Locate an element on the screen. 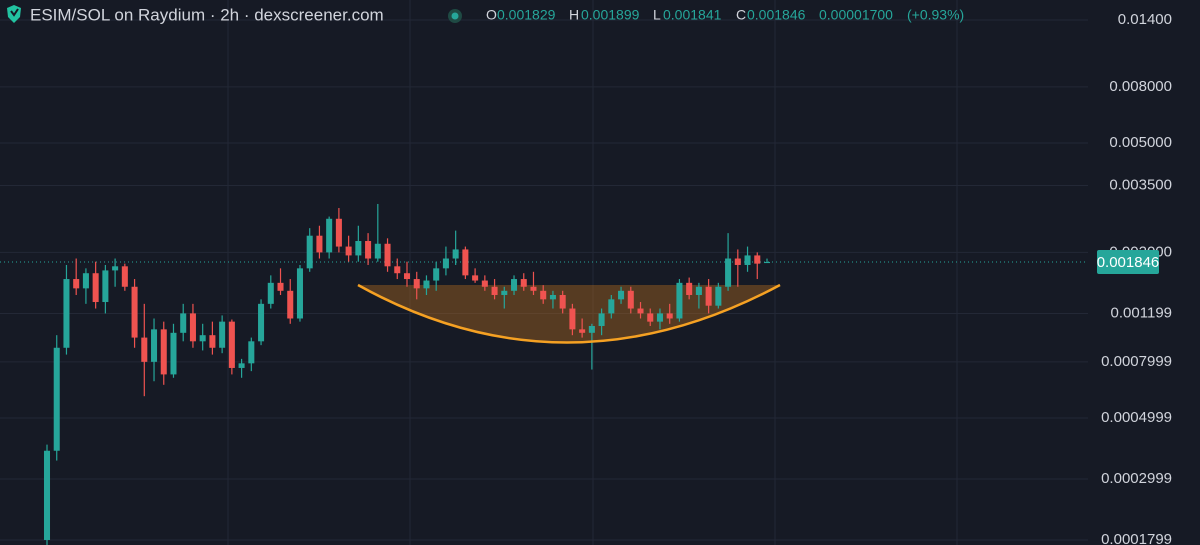  change: 0.00001700 is located at coordinates (856, 15).